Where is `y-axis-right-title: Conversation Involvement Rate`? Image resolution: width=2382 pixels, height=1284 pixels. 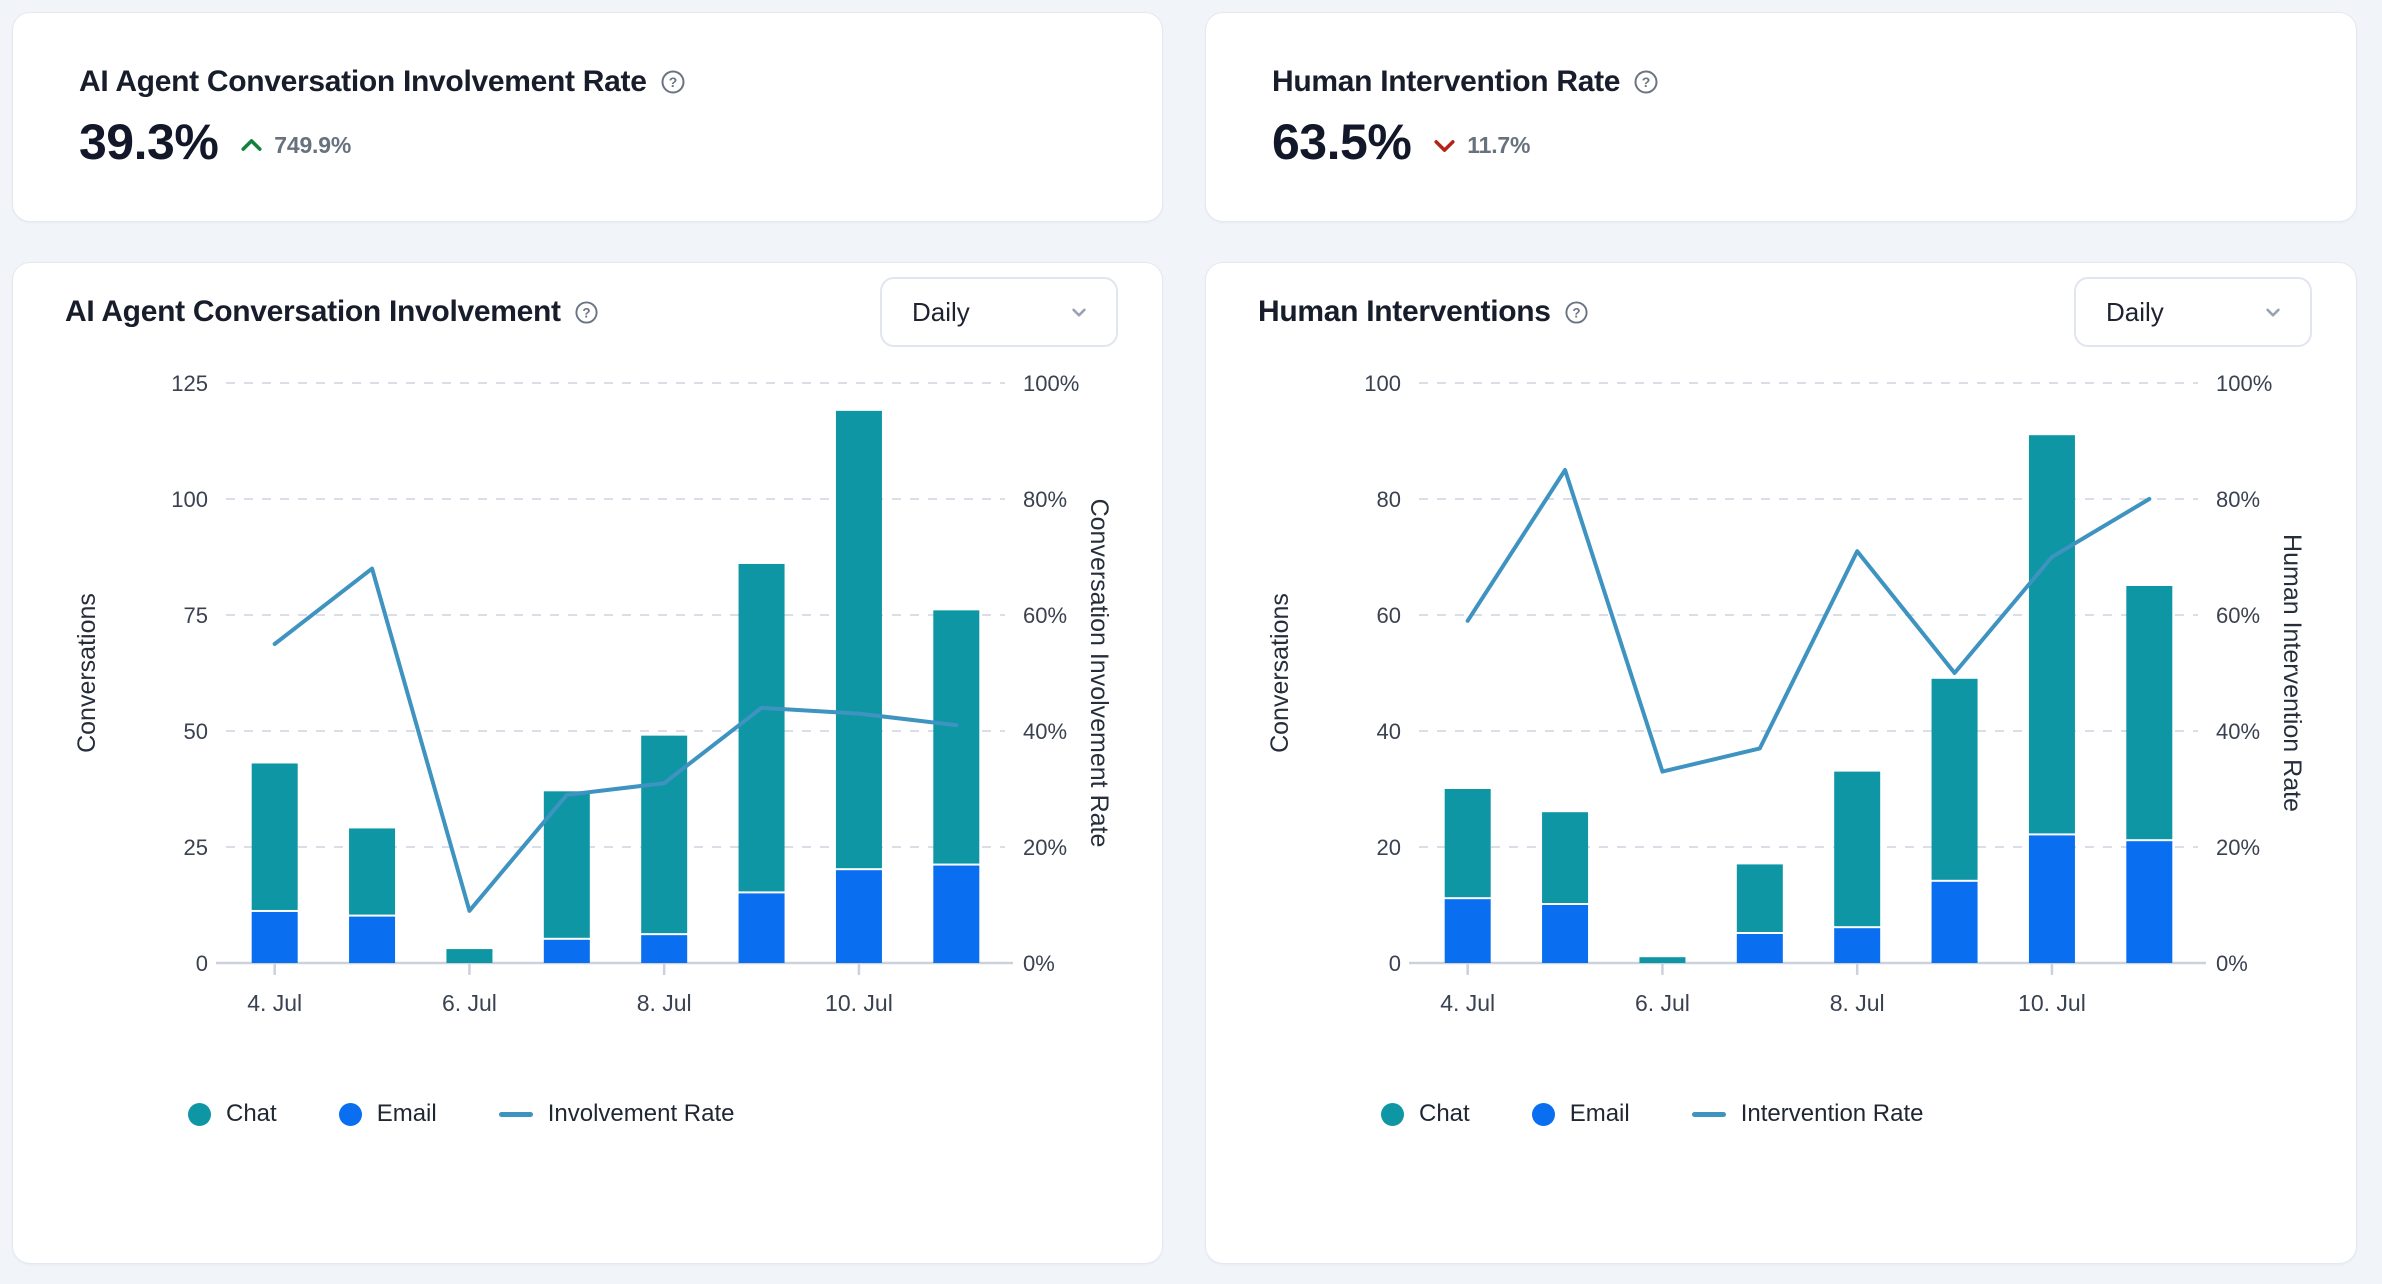 y-axis-right-title: Conversation Involvement Rate is located at coordinates (1099, 673).